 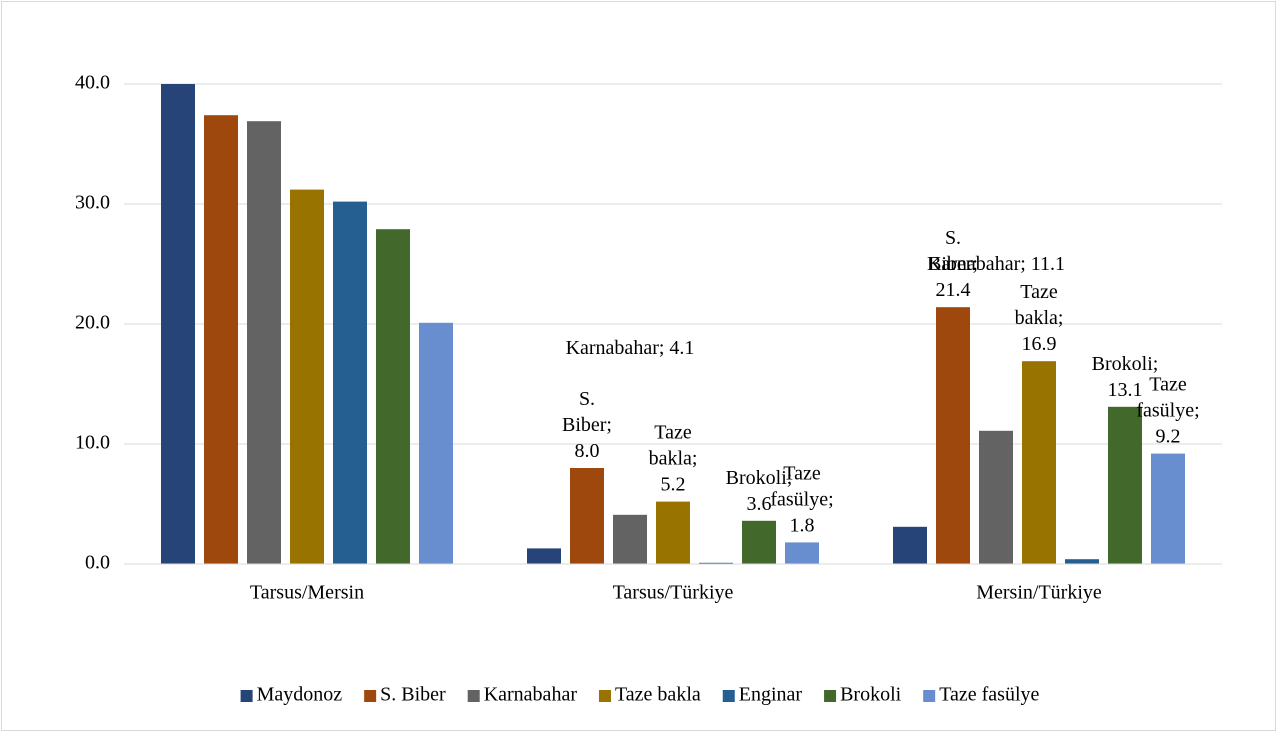 What do you see at coordinates (771, 695) in the screenshot?
I see `legend-label: Enginar` at bounding box center [771, 695].